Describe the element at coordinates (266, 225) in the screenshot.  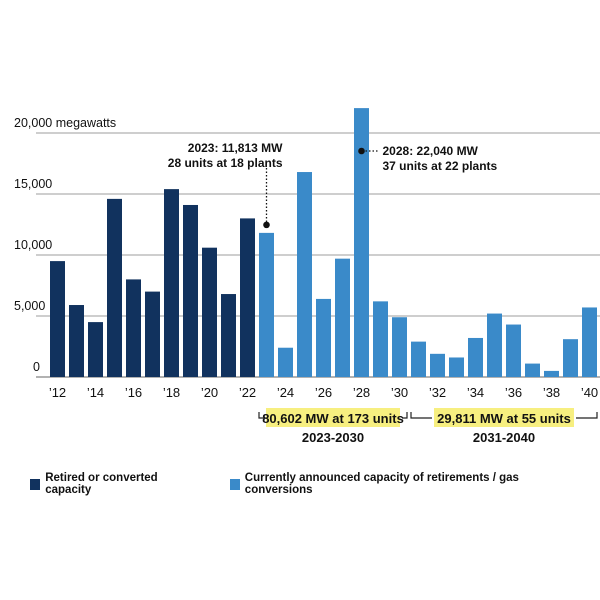
I see `annotation-dot-2023` at that location.